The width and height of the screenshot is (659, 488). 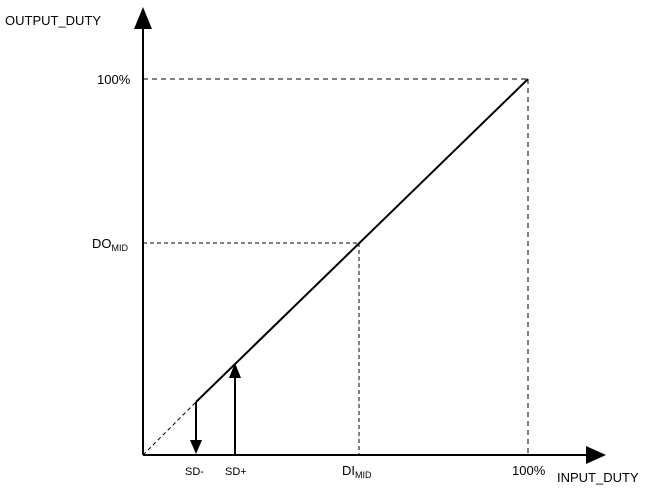 What do you see at coordinates (235, 370) in the screenshot?
I see `sd-plus-arrowhead` at bounding box center [235, 370].